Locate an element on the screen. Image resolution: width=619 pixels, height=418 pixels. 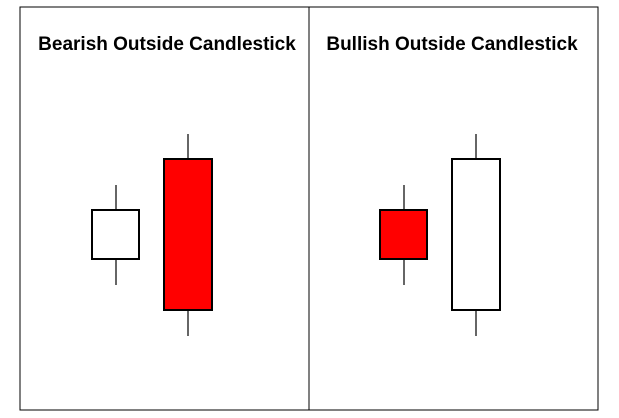
bullish-panel-title: Bullish Outside Candlestick is located at coordinates (452, 44).